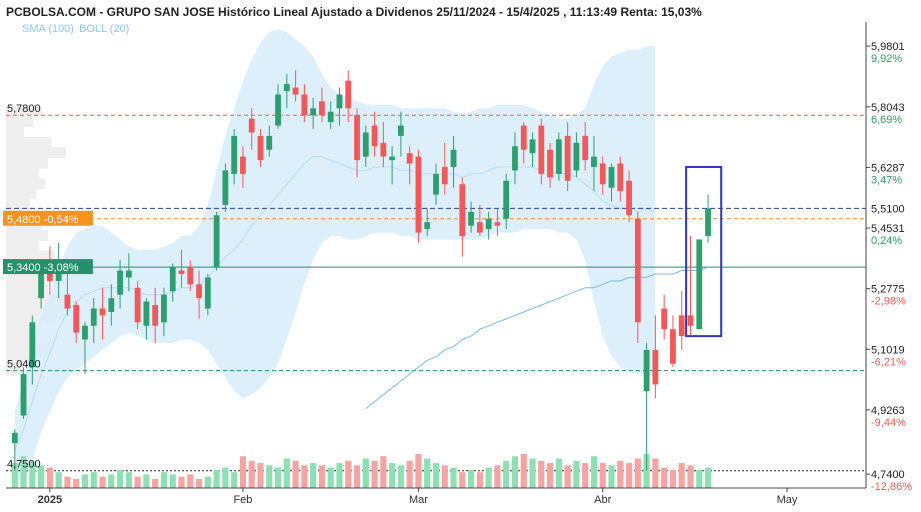 The height and width of the screenshot is (512, 921). I want to click on x-tick-label: Mar, so click(418, 500).